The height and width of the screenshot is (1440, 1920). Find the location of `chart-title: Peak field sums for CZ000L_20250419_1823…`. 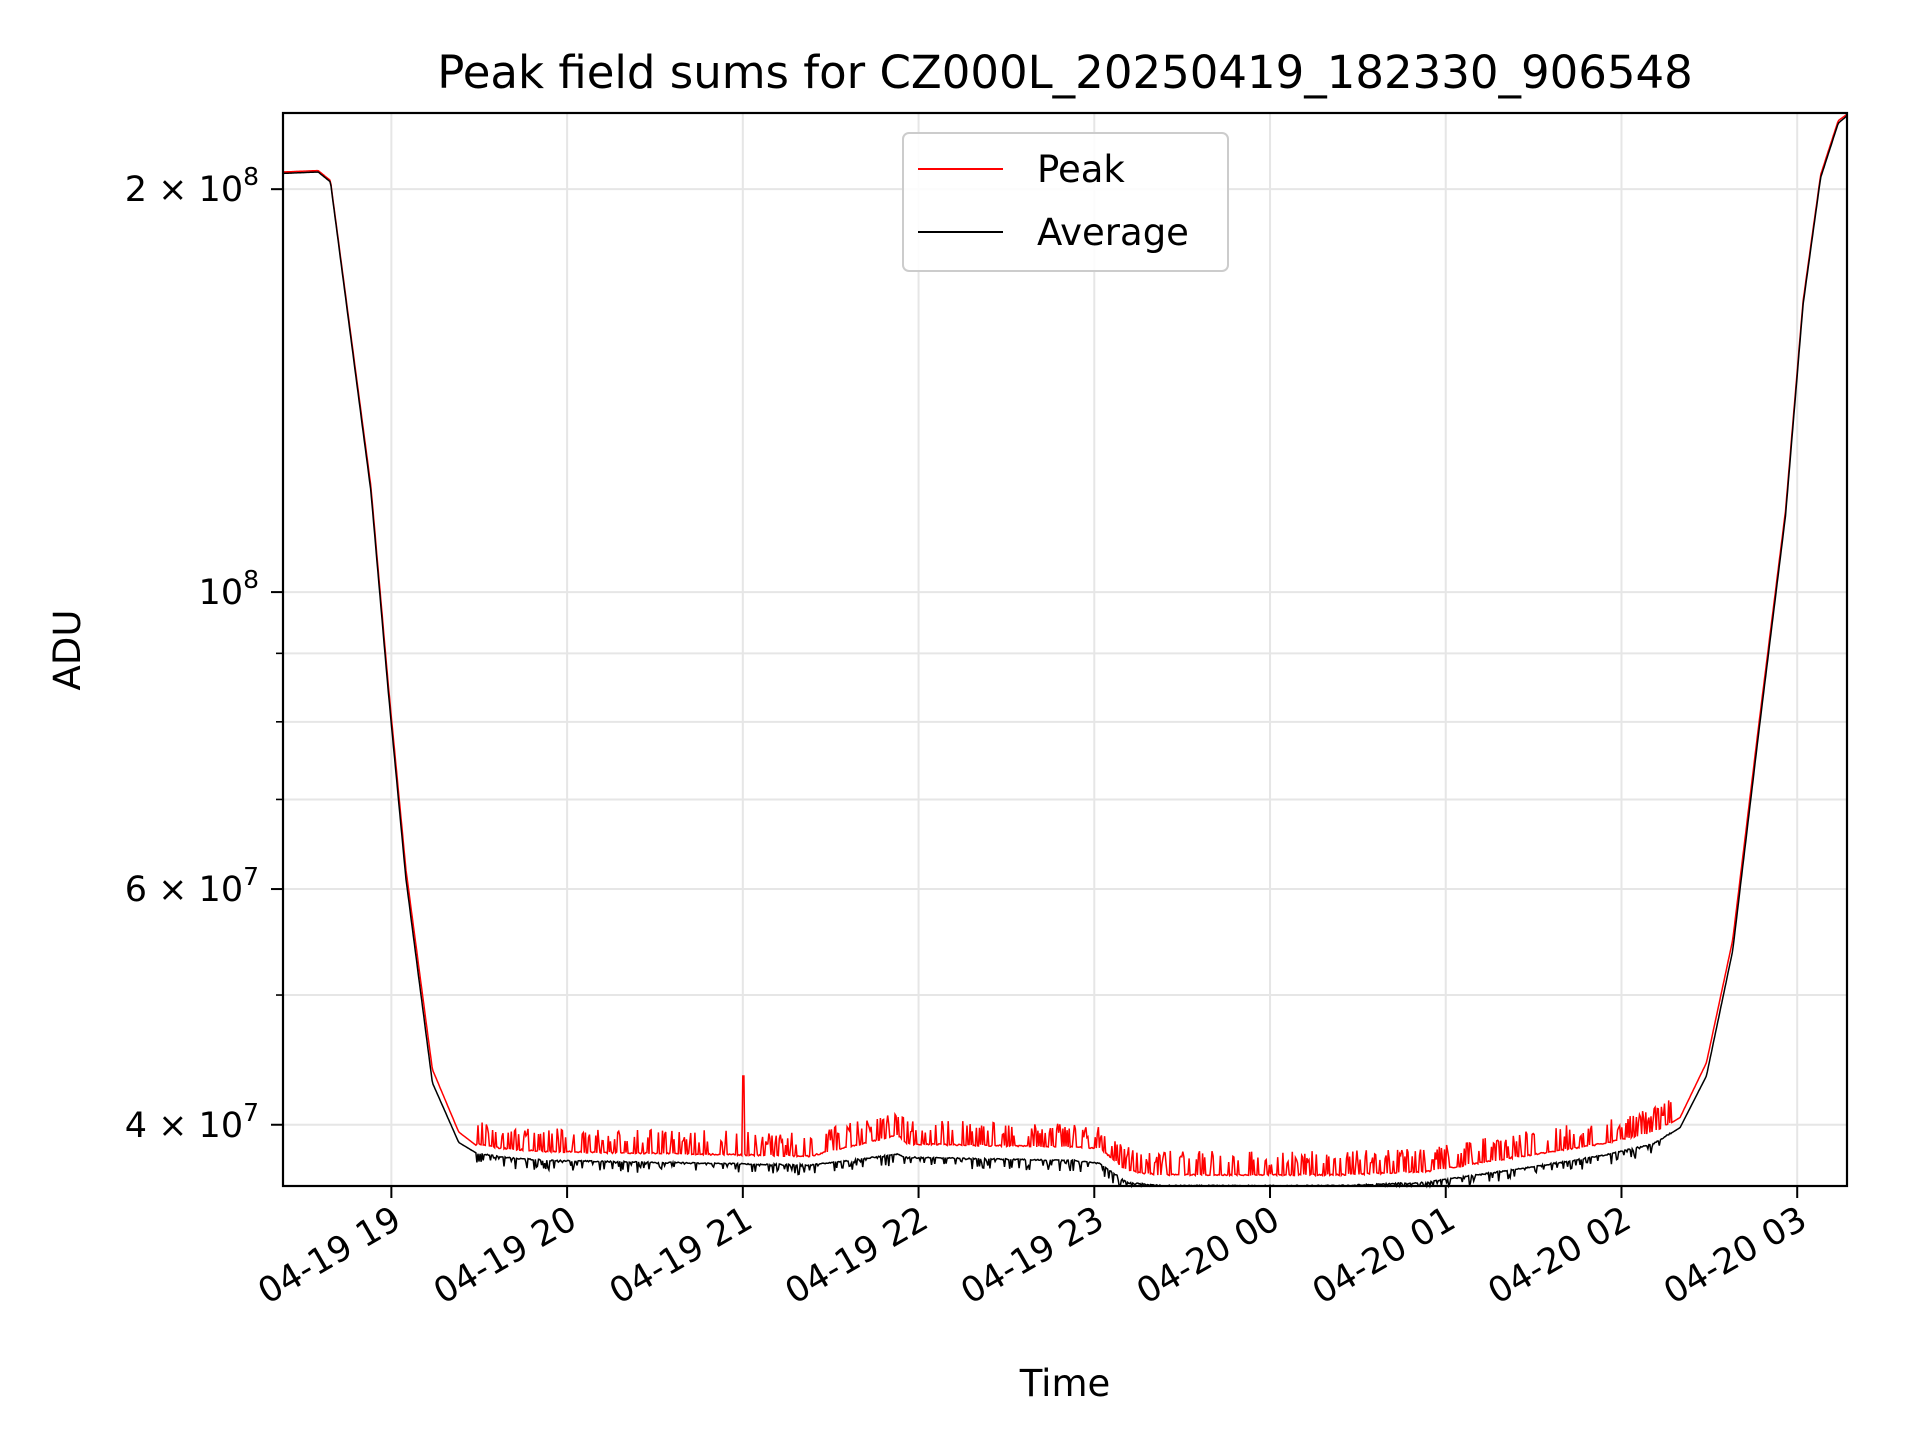

chart-title: Peak field sums for CZ000L_20250419_1823… is located at coordinates (1065, 72).